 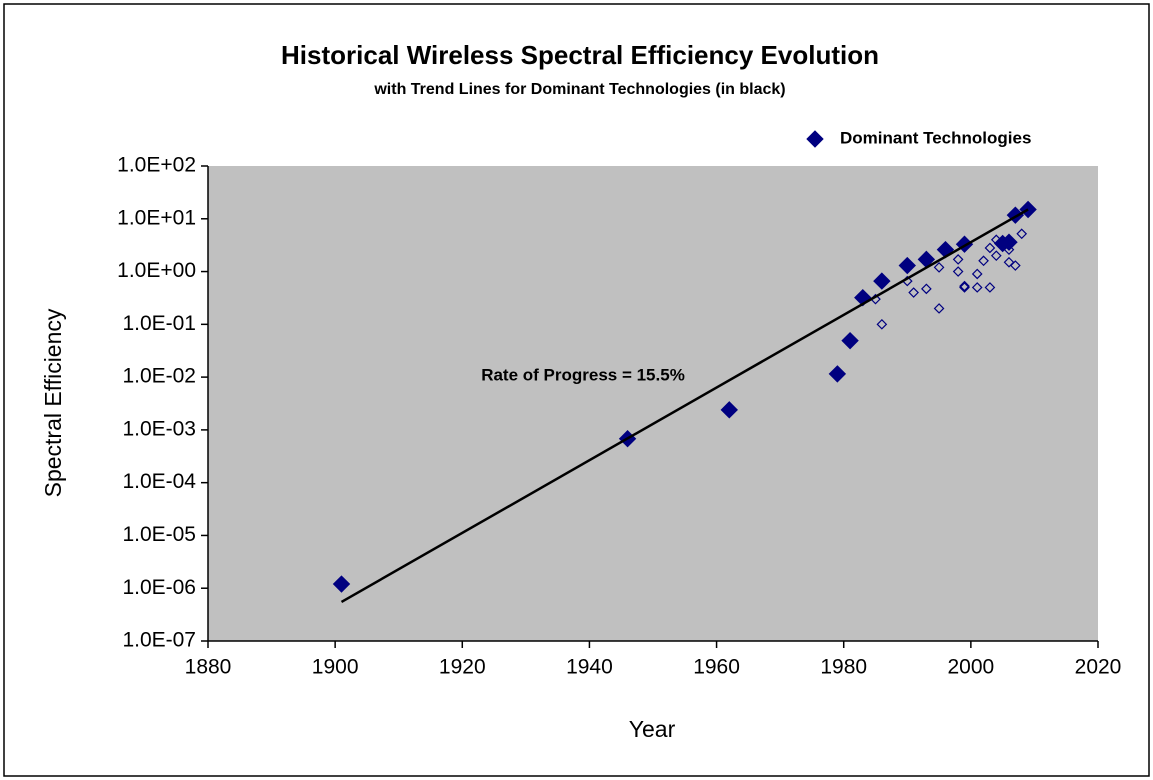 I want to click on y-tick-label: 1.0E+01, so click(x=156, y=217).